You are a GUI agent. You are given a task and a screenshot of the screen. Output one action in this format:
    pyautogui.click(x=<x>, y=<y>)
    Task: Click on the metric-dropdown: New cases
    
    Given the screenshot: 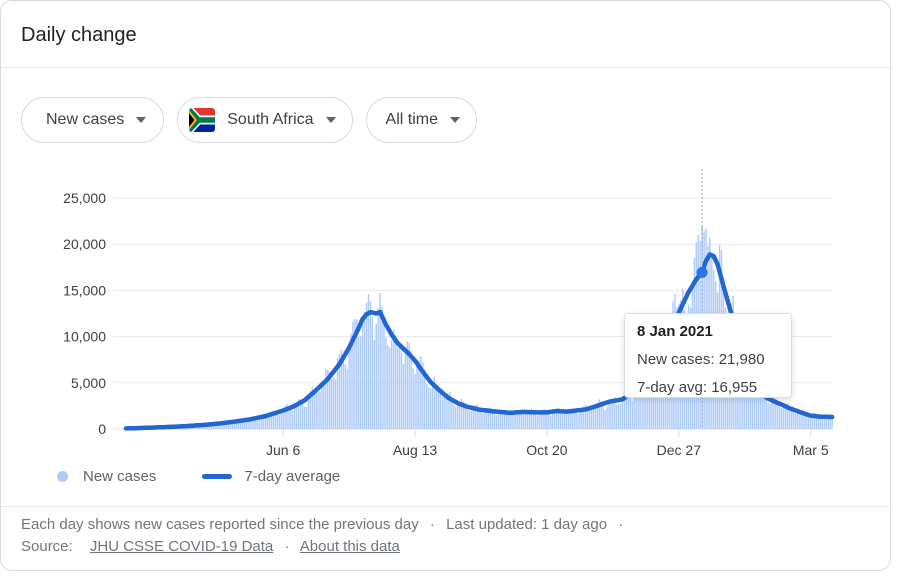 What is the action you would take?
    pyautogui.click(x=93, y=120)
    